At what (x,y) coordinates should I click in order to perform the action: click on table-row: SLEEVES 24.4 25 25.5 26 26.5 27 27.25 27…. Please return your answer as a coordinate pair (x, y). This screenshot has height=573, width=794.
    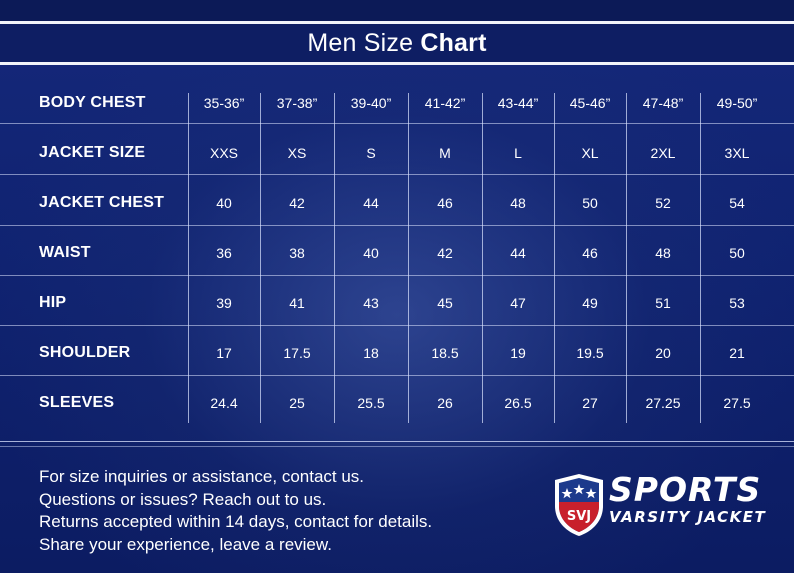
    Looking at the image, I should click on (397, 402).